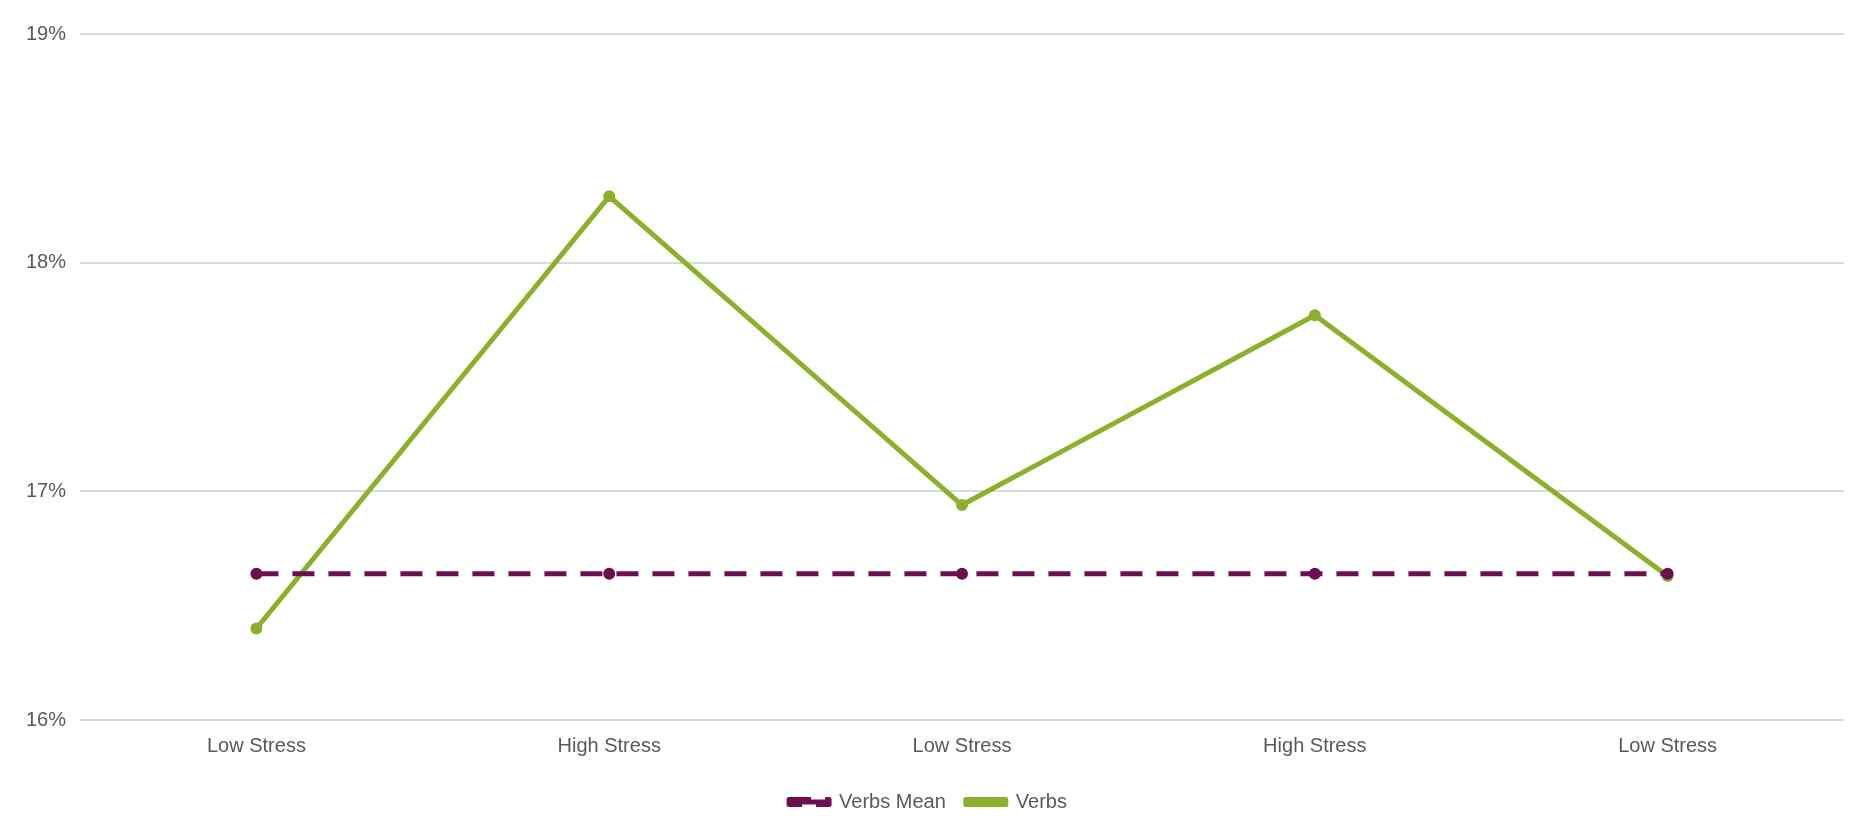 This screenshot has height=834, width=1862. I want to click on y-tick-label: 17%, so click(46, 489).